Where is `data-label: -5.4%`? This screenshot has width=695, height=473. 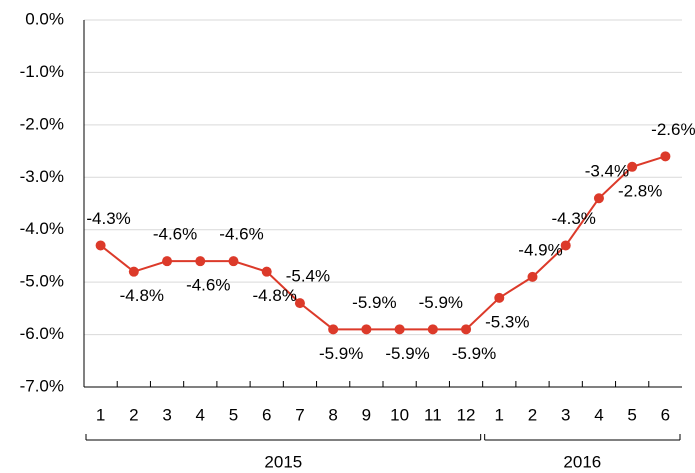 data-label: -5.4% is located at coordinates (308, 276).